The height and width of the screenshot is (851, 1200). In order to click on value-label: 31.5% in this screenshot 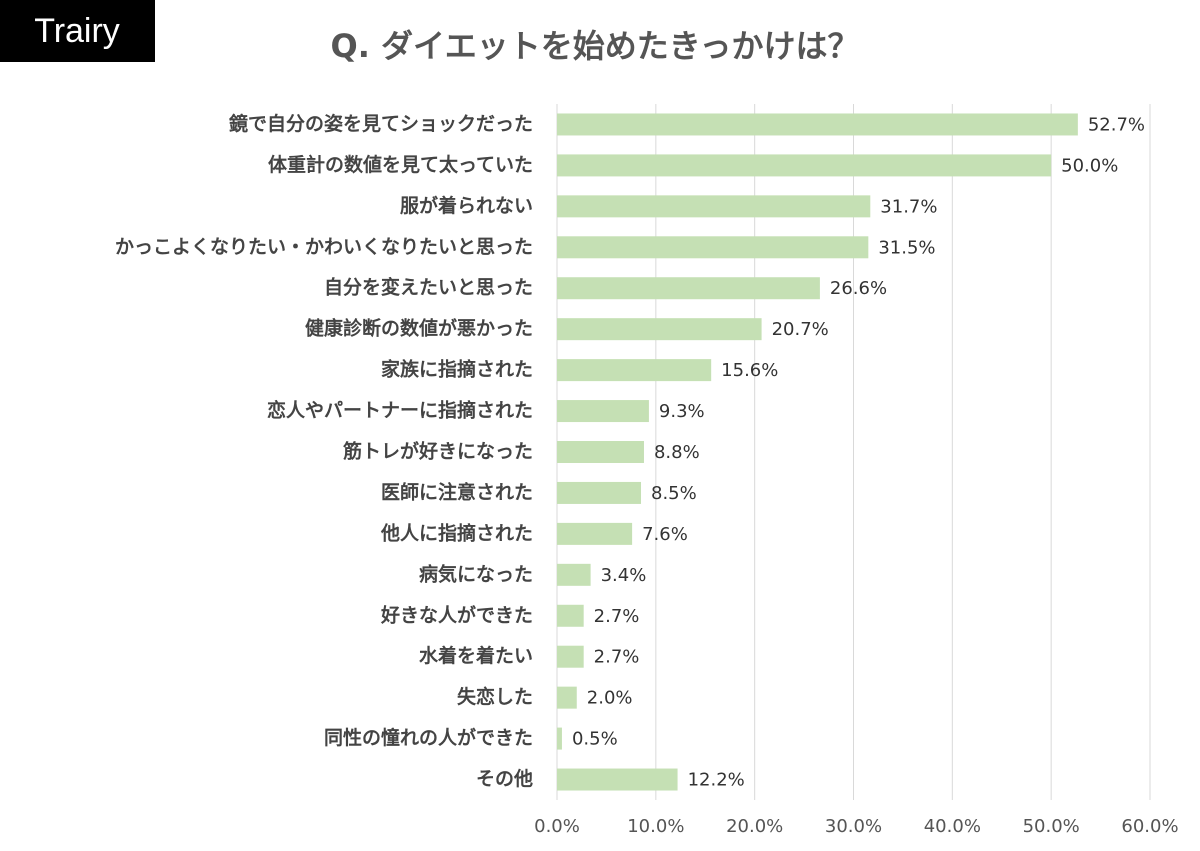, I will do `click(906, 247)`.